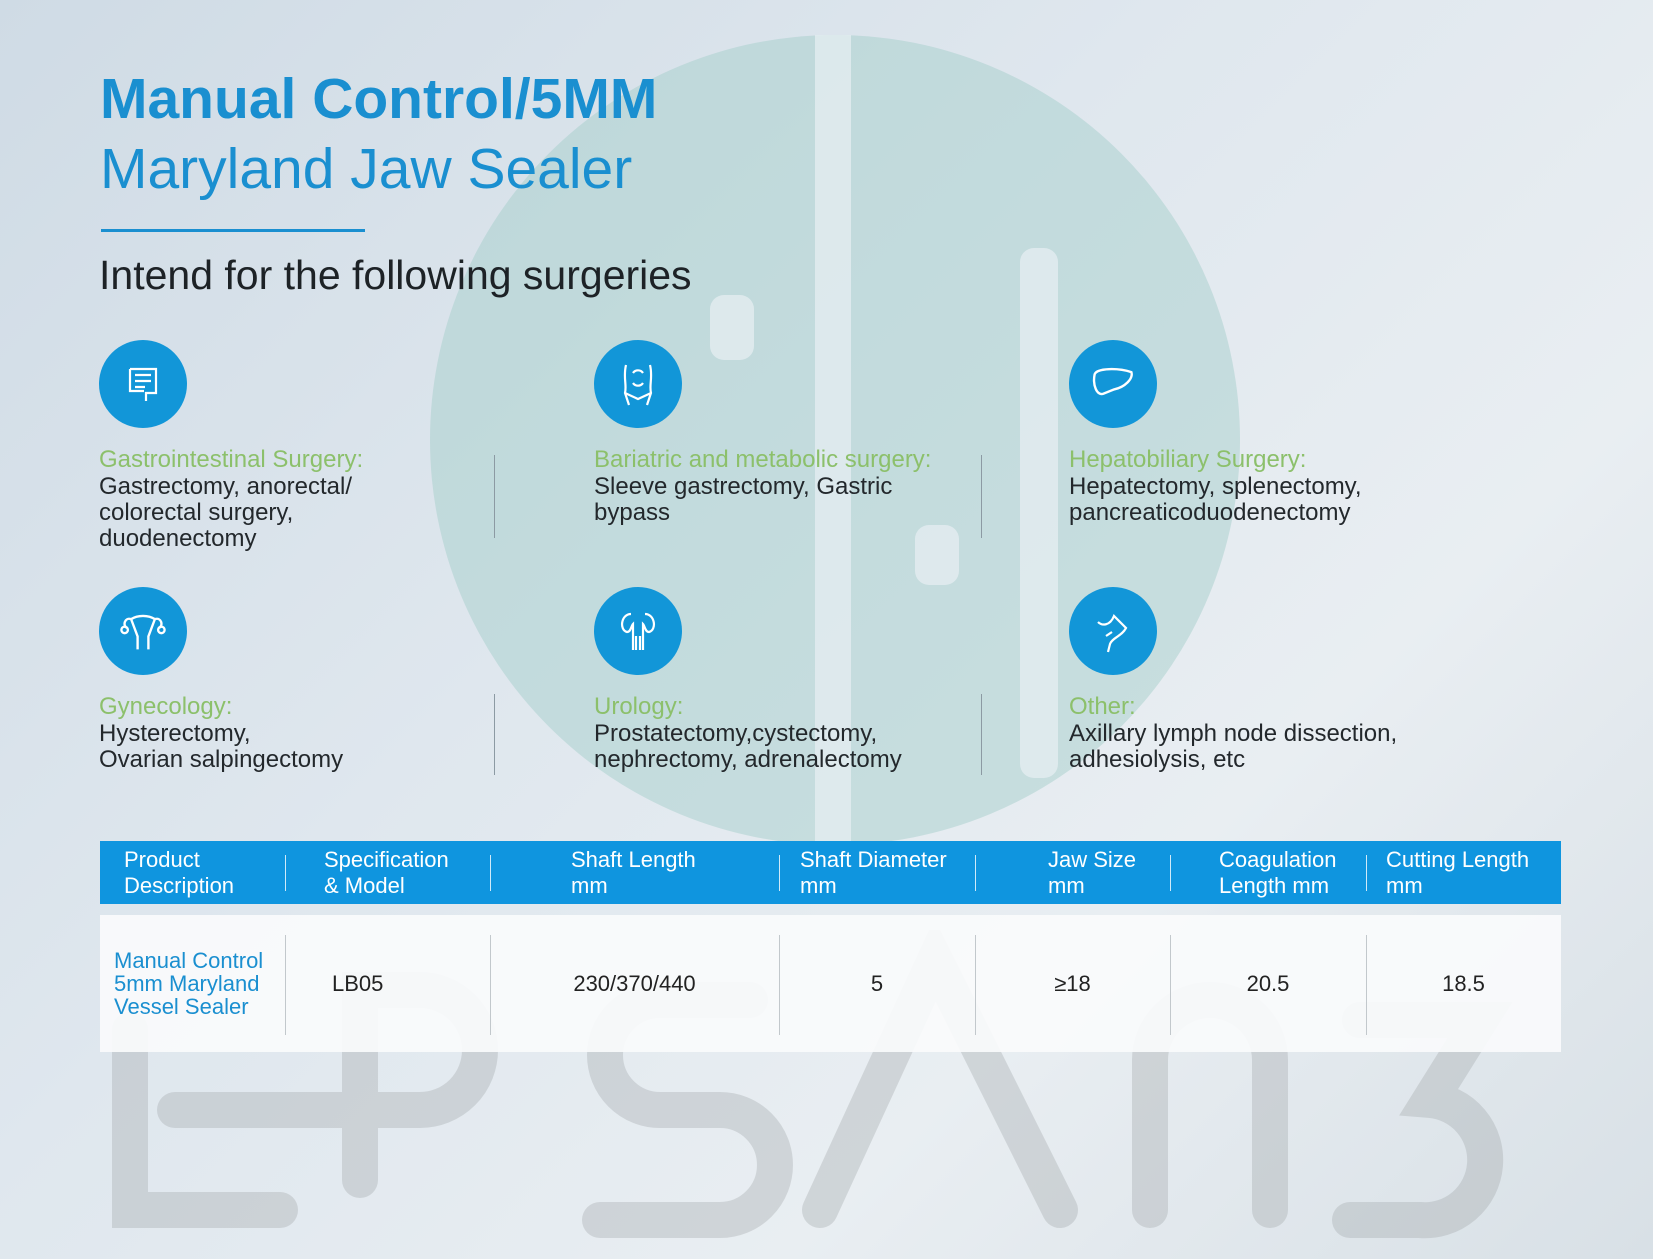 Image resolution: width=1653 pixels, height=1259 pixels. Describe the element at coordinates (179, 872) in the screenshot. I see `header-product-description: Product Description` at that location.